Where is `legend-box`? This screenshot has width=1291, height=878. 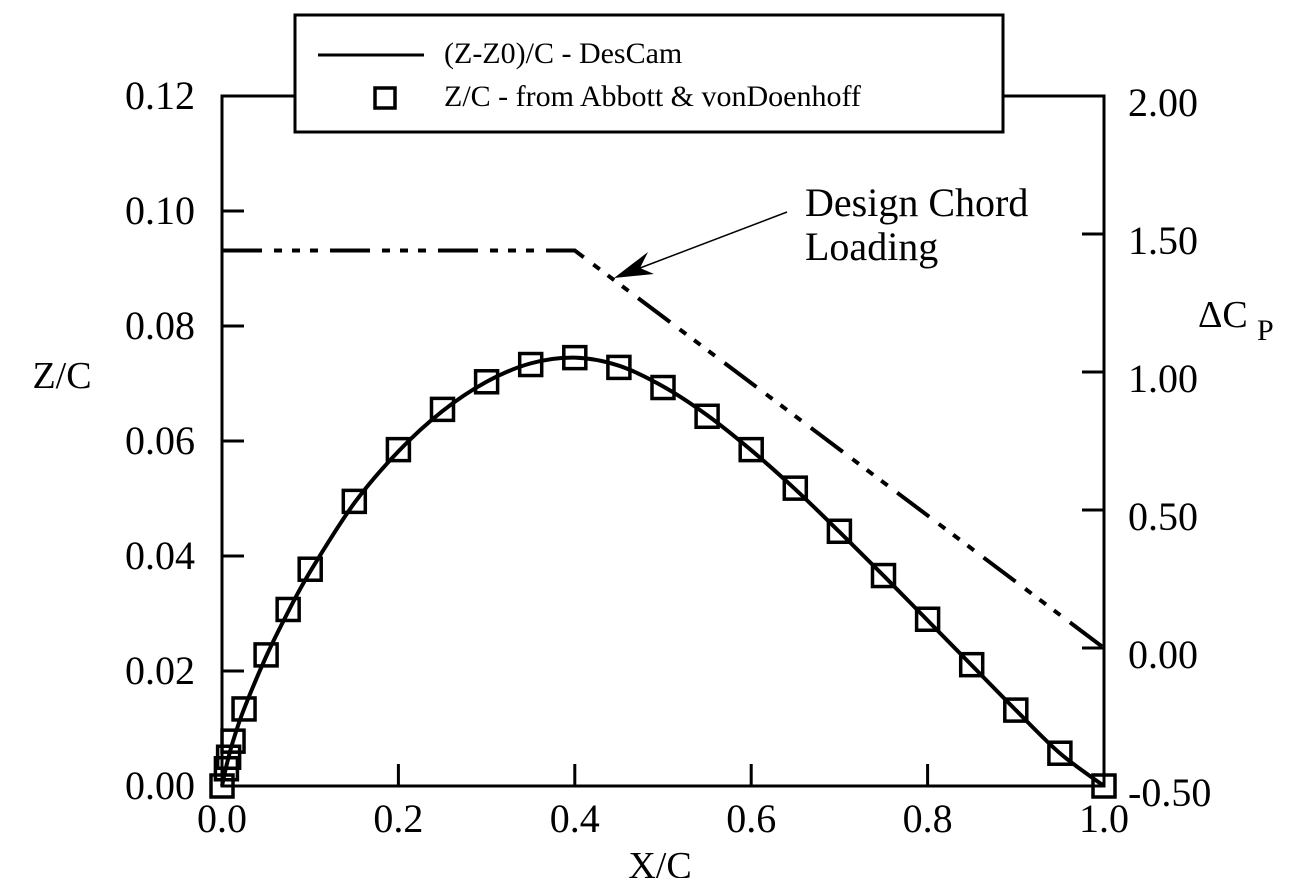
legend-box is located at coordinates (649, 73).